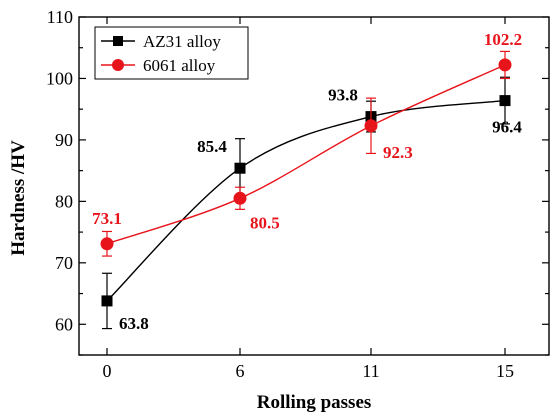 This screenshot has width=550, height=419. What do you see at coordinates (343, 95) in the screenshot?
I see `data-label: 93.8` at bounding box center [343, 95].